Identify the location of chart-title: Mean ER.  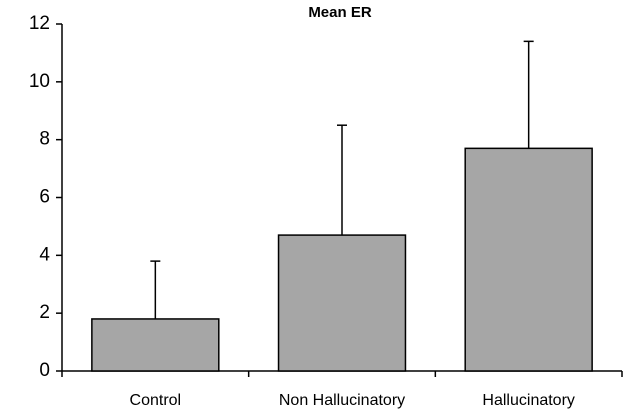
(340, 12).